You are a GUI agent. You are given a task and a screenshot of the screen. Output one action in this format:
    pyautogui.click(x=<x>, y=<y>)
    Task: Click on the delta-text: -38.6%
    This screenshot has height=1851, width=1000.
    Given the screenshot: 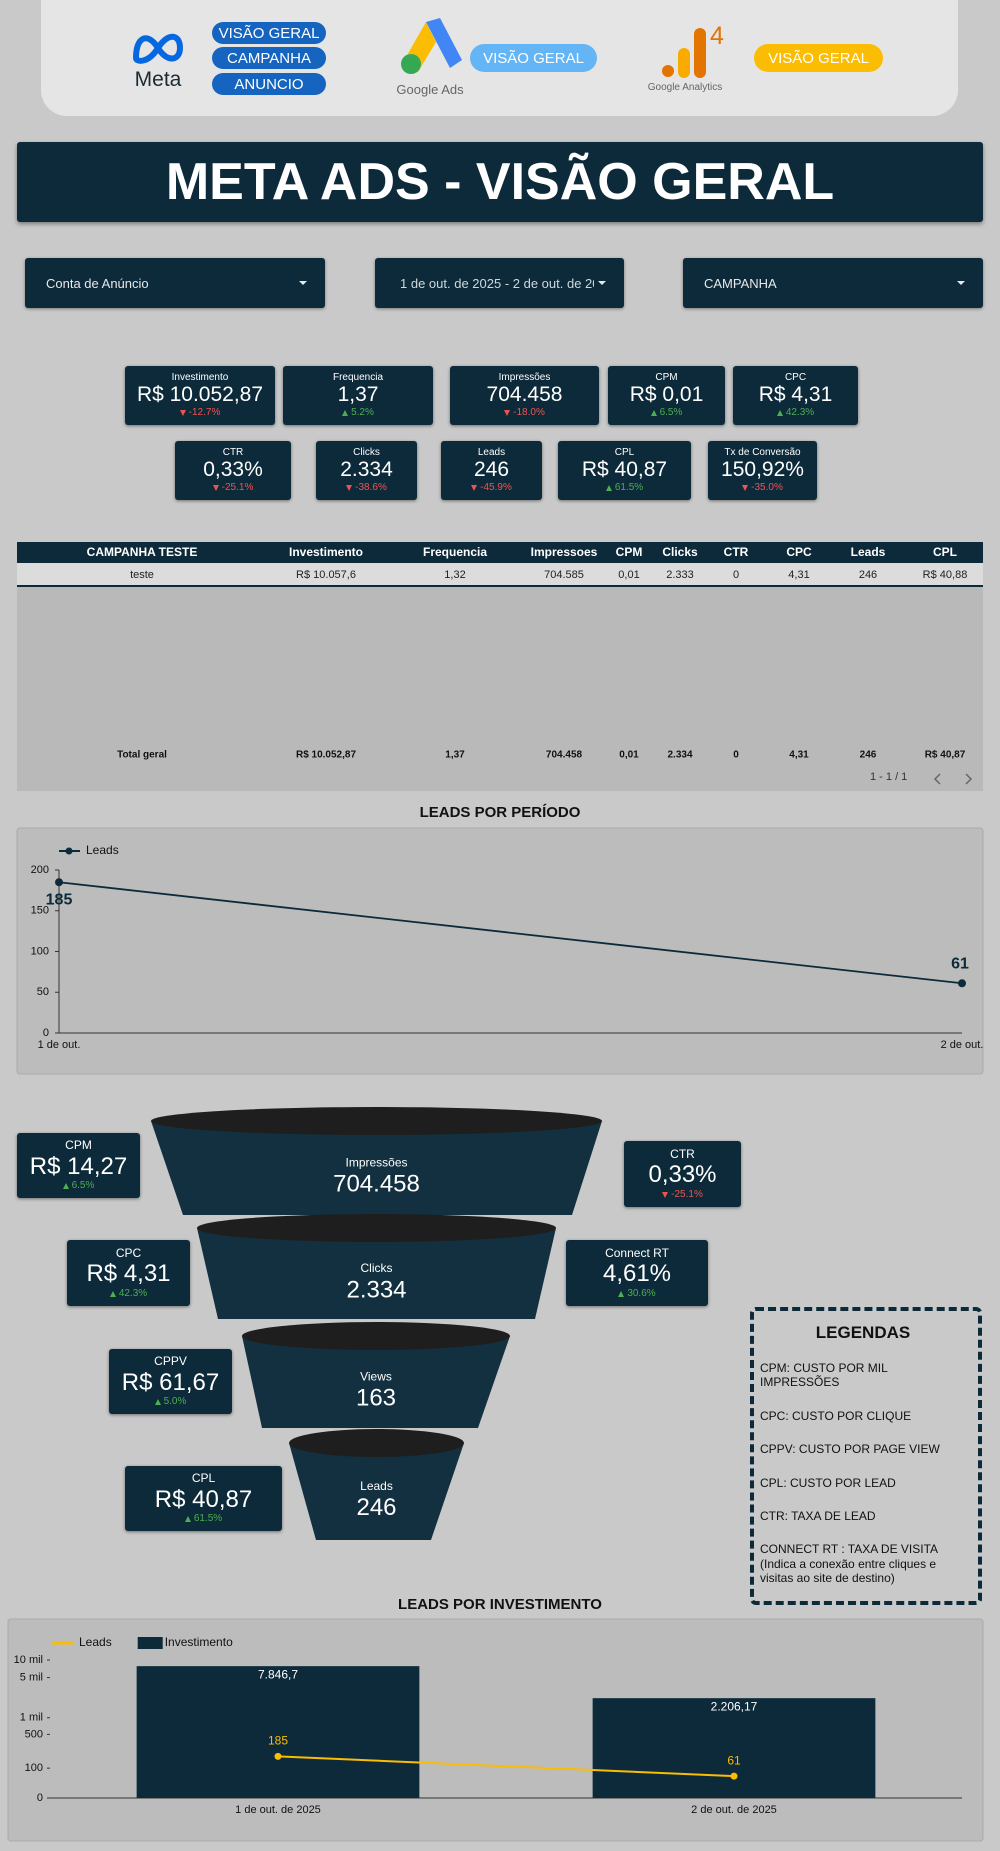 What is the action you would take?
    pyautogui.click(x=371, y=487)
    